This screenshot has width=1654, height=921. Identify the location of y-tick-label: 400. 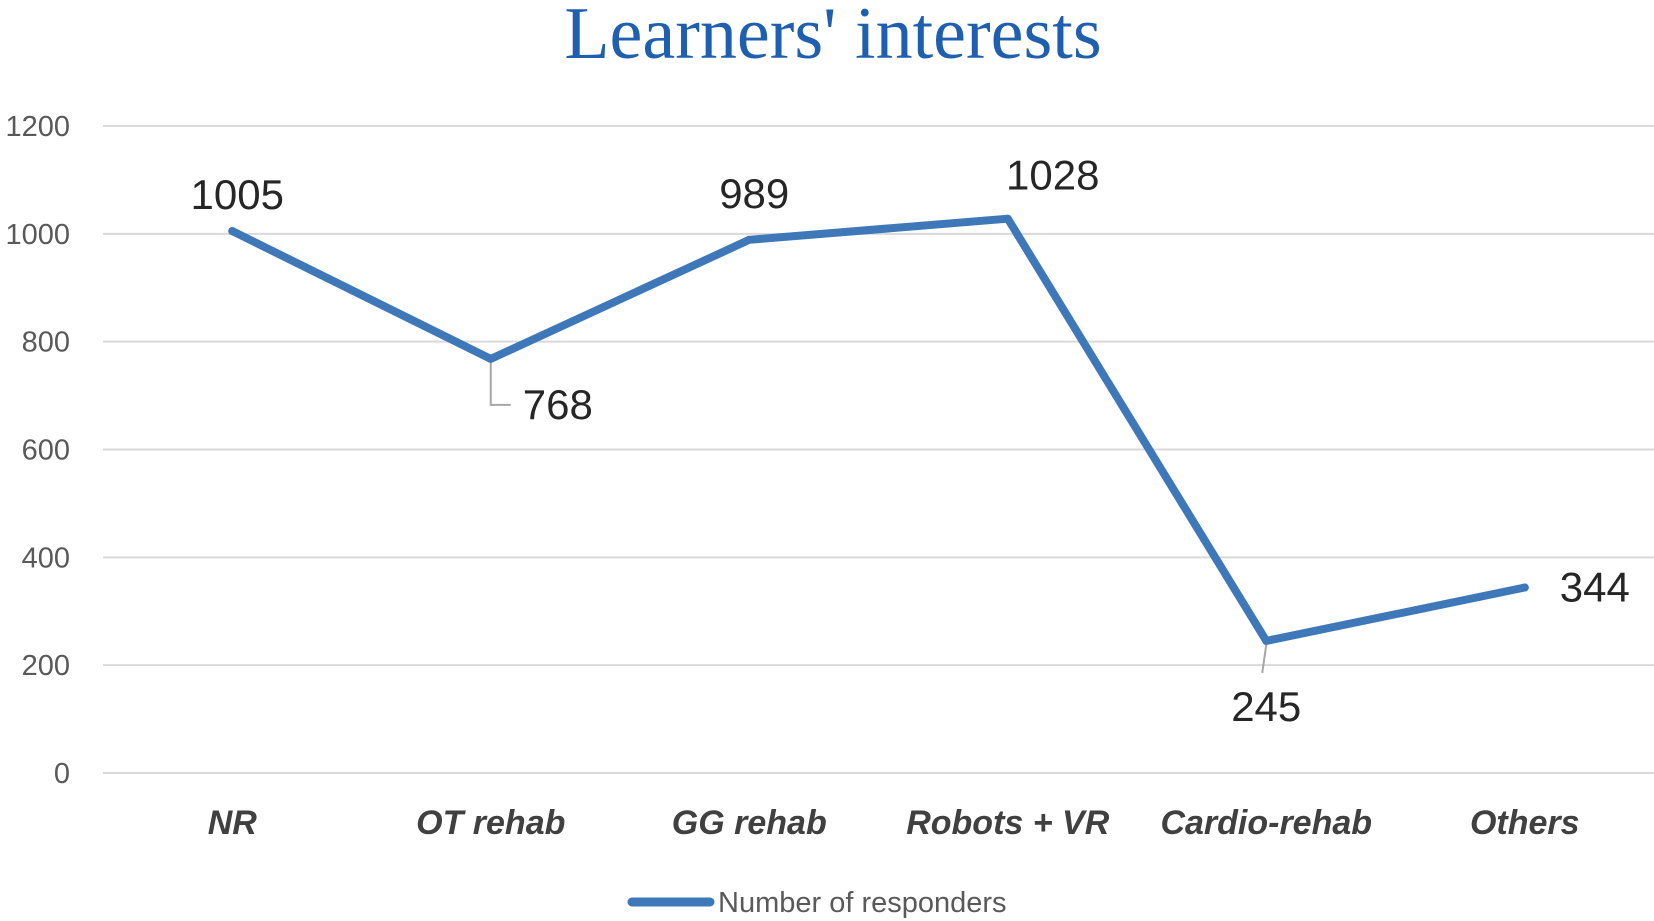
(46, 558).